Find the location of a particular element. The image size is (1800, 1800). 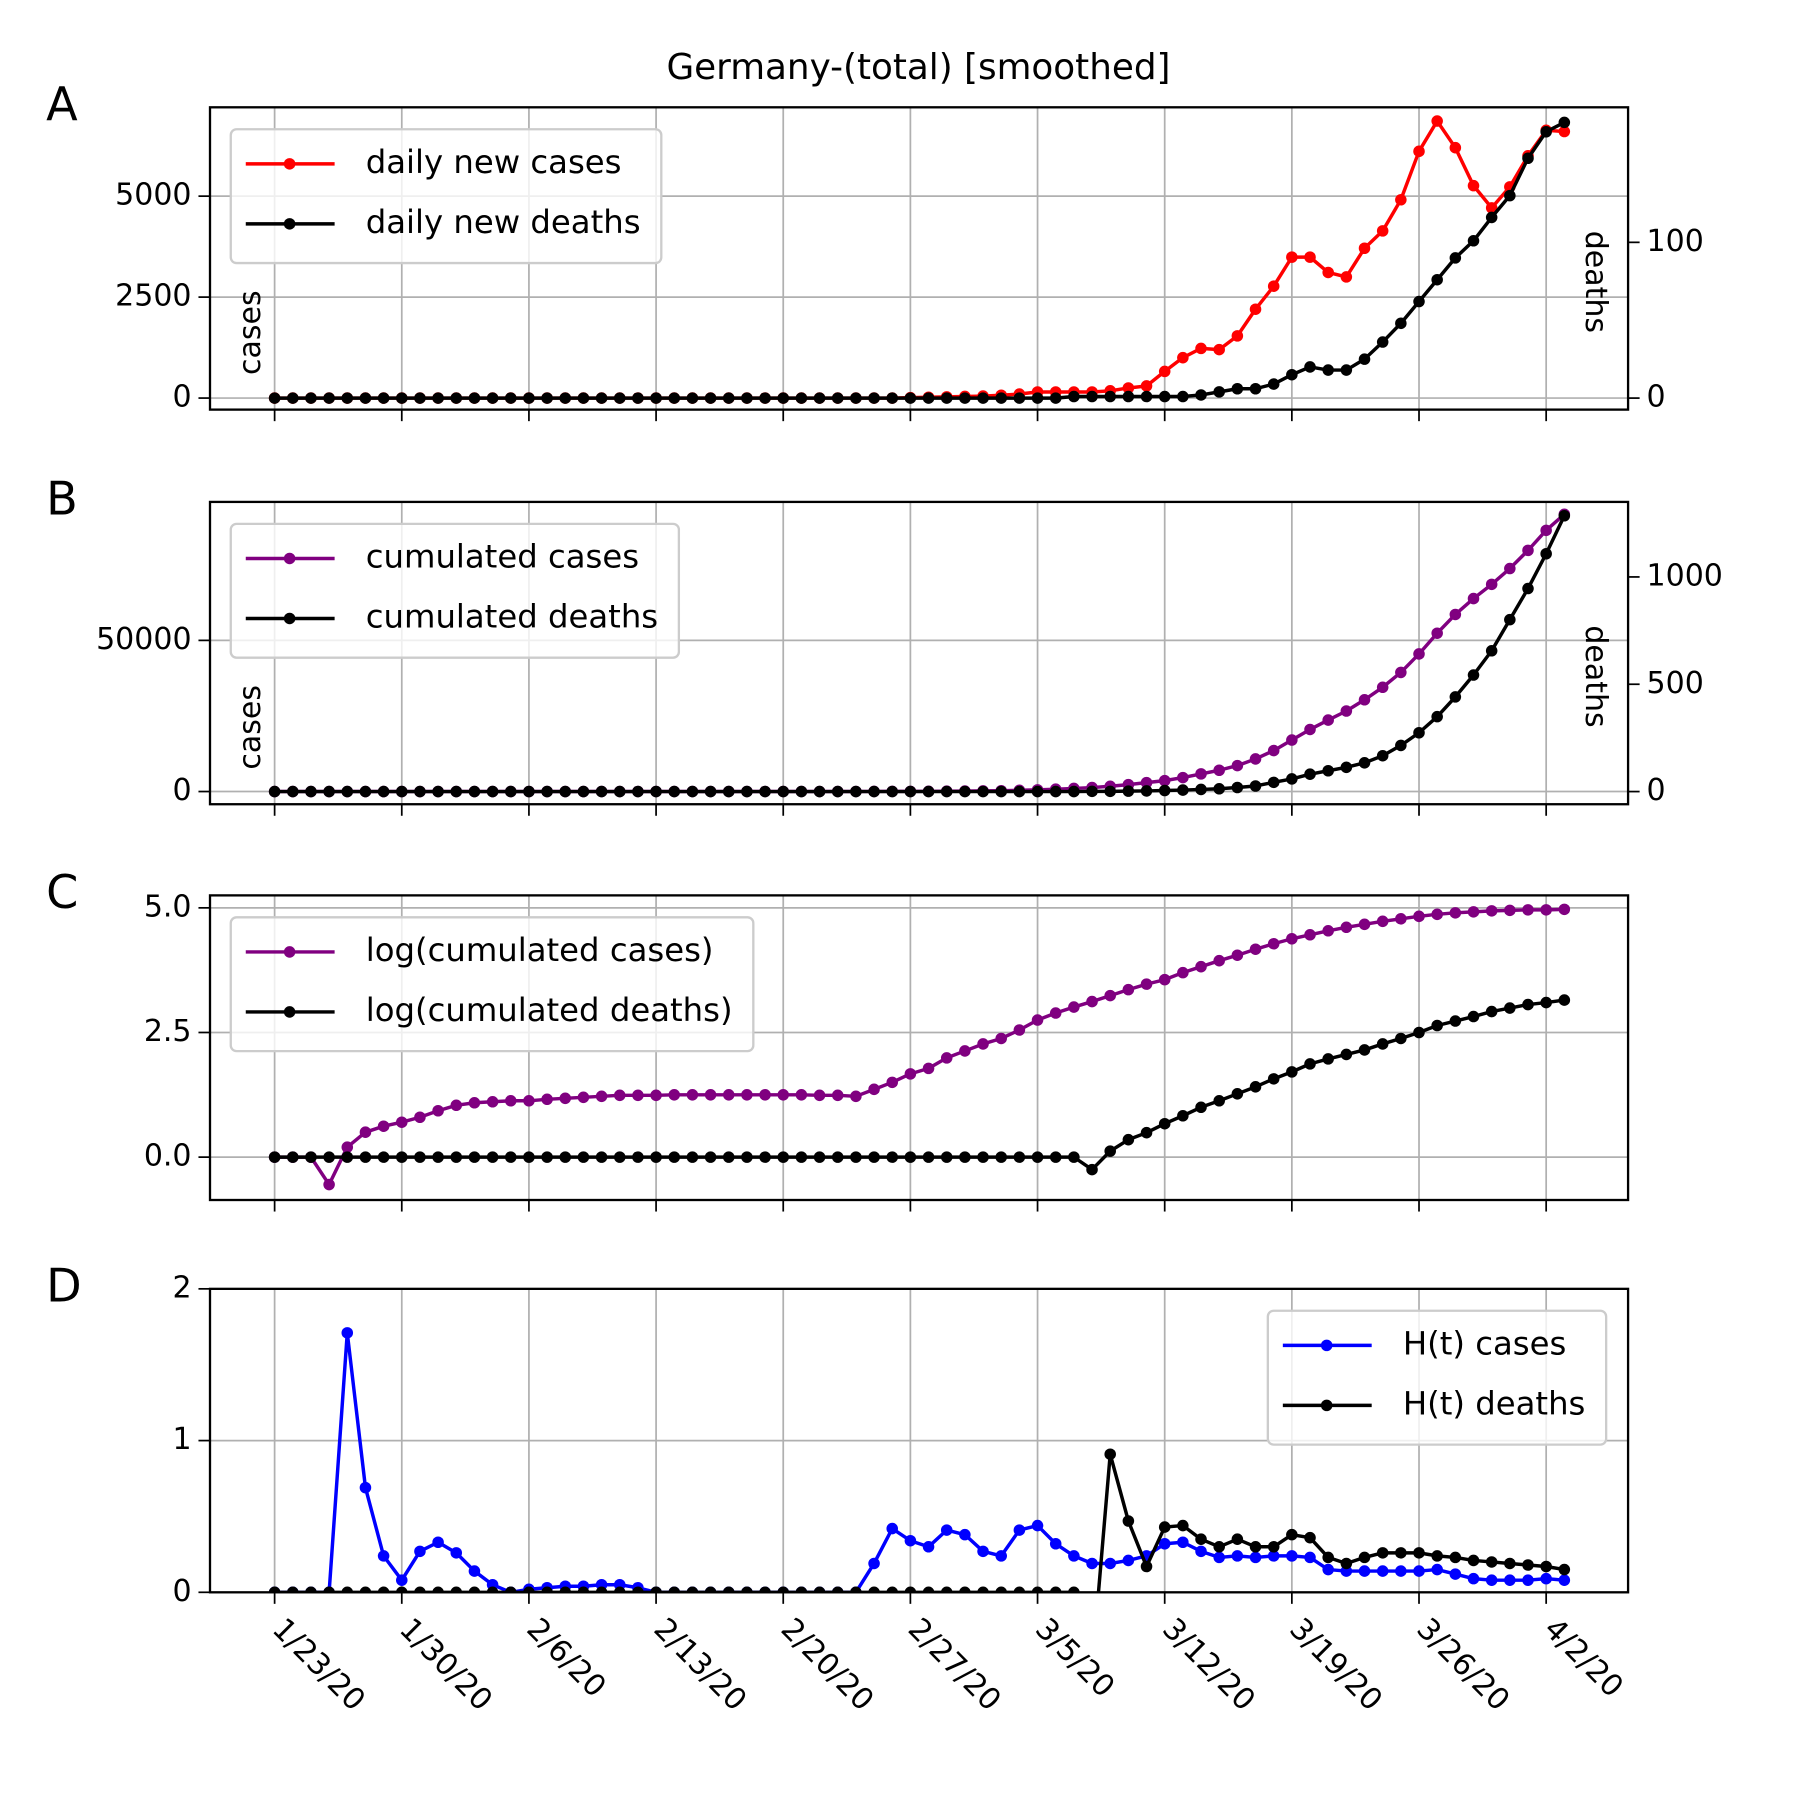

legend-label: cumulated deaths is located at coordinates (512, 616).